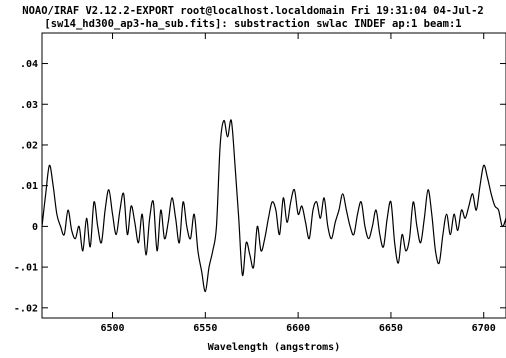  Describe the element at coordinates (298, 328) in the screenshot. I see `x-tick-label: 6600` at that location.